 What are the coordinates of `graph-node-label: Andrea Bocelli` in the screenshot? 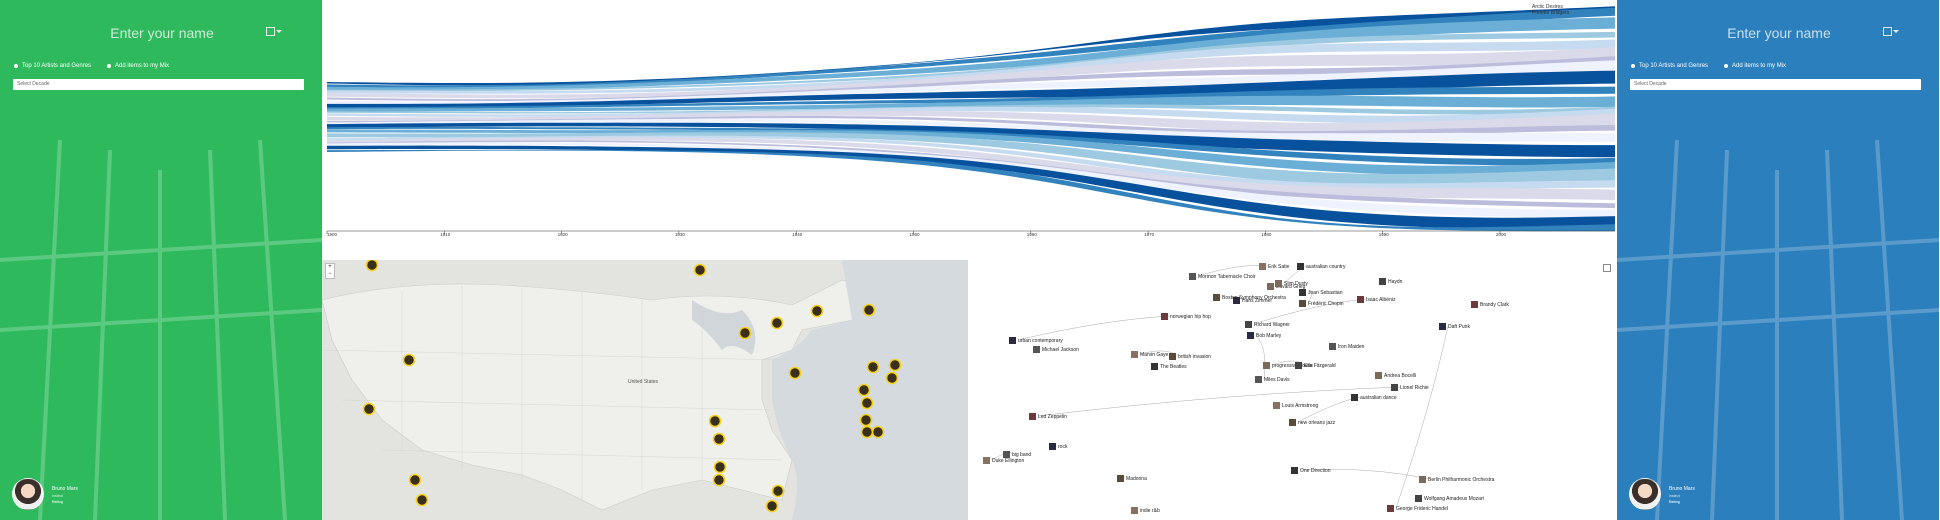 It's located at (1400, 376).